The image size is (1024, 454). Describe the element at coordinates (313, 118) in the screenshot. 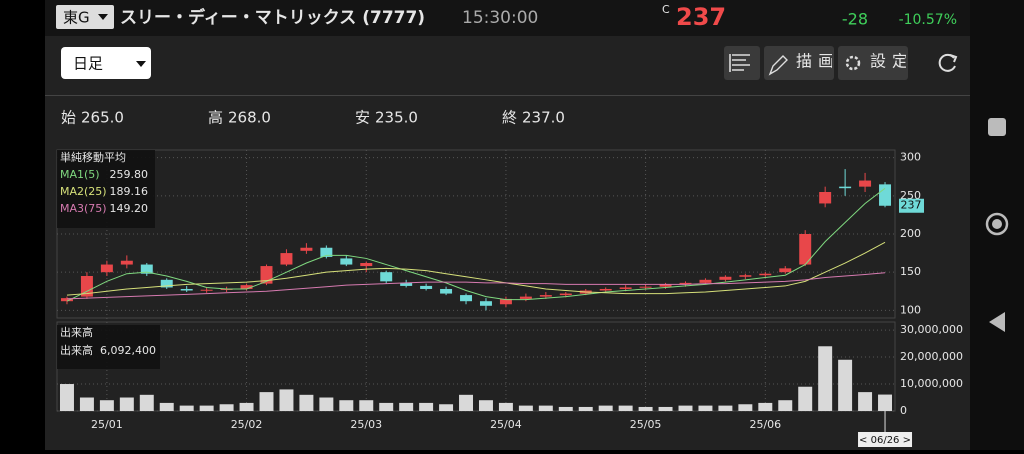

I see `ohlc-row: 始 265.0 高 268.0 安 235.0 終 237.0` at that location.